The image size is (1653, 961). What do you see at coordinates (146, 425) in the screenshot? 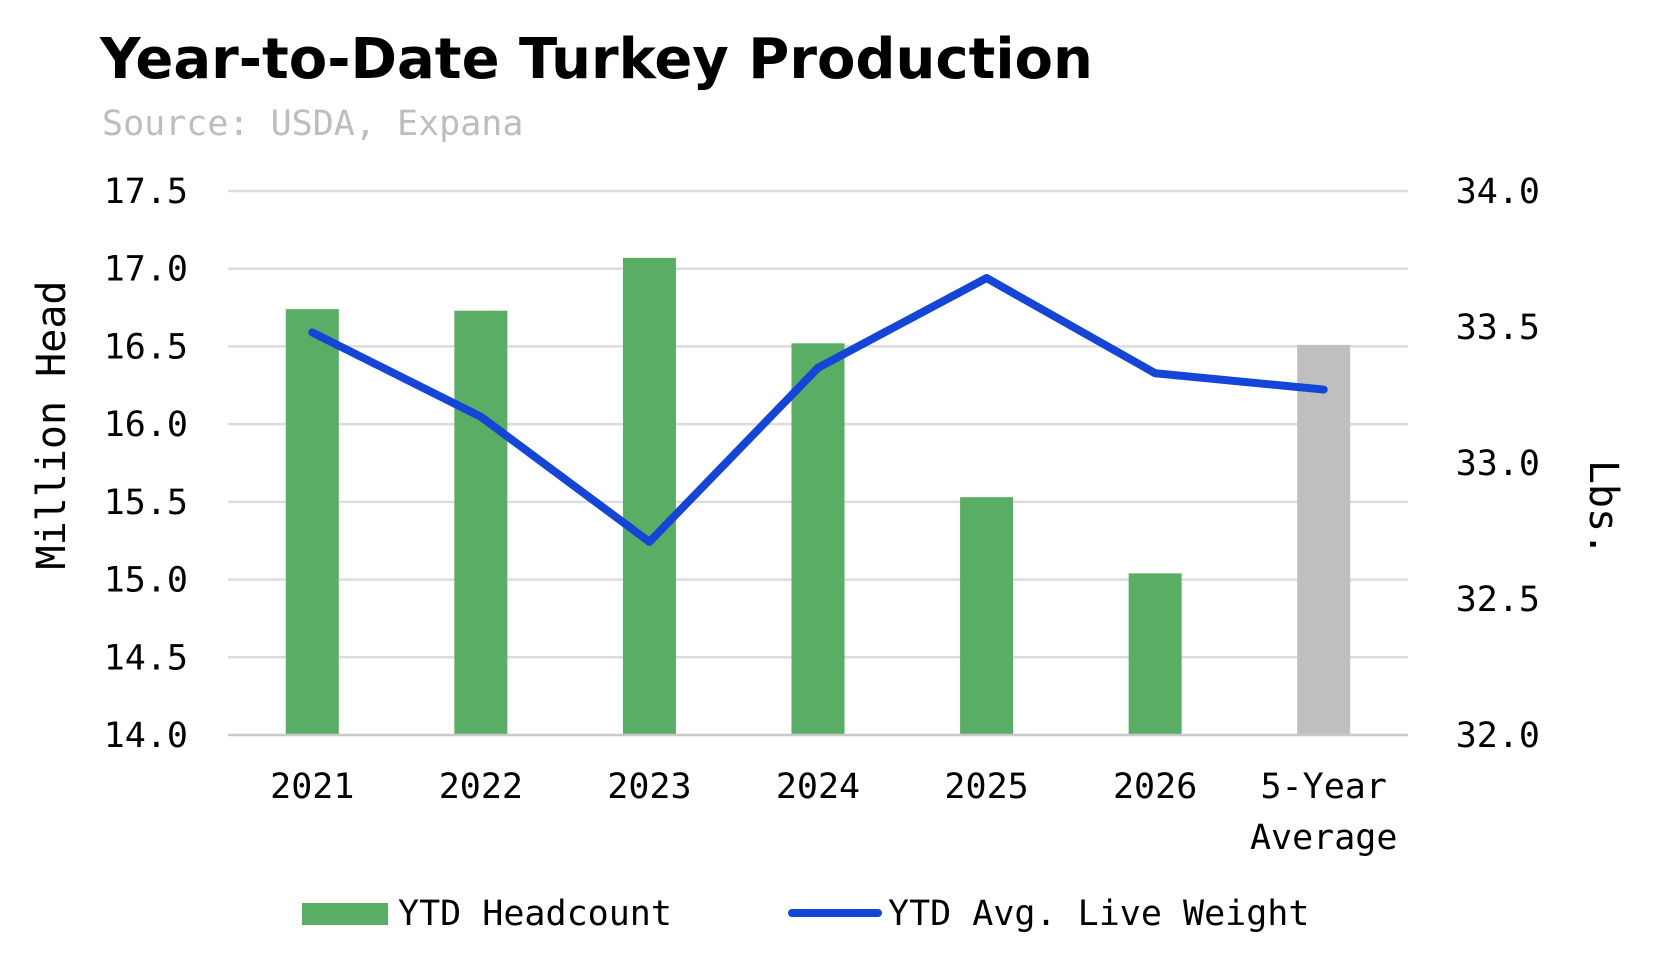
I see `left-tick-label: 16.0` at bounding box center [146, 425].